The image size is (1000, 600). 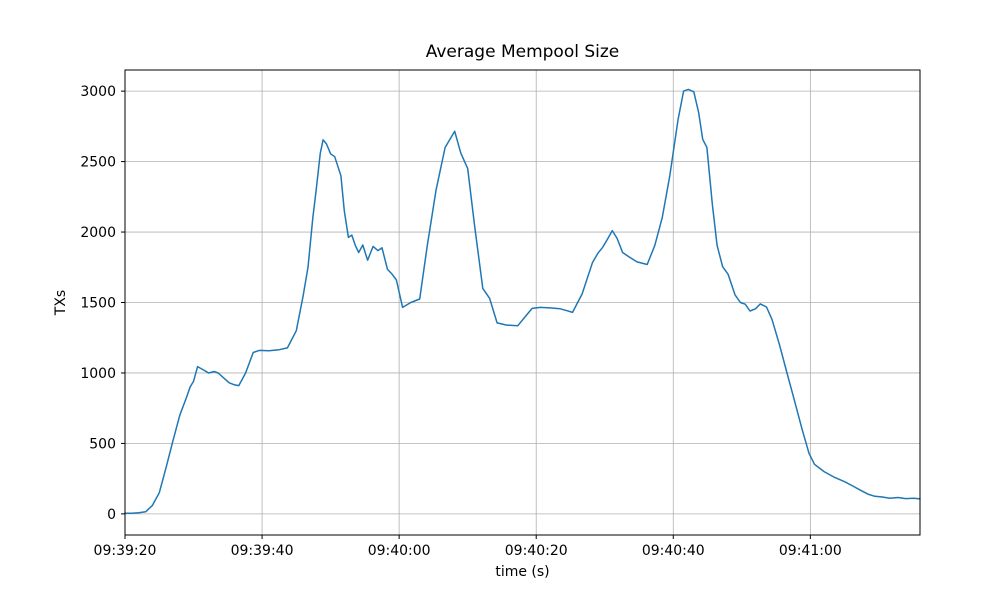 I want to click on y-tick-label: 0, so click(x=111, y=515).